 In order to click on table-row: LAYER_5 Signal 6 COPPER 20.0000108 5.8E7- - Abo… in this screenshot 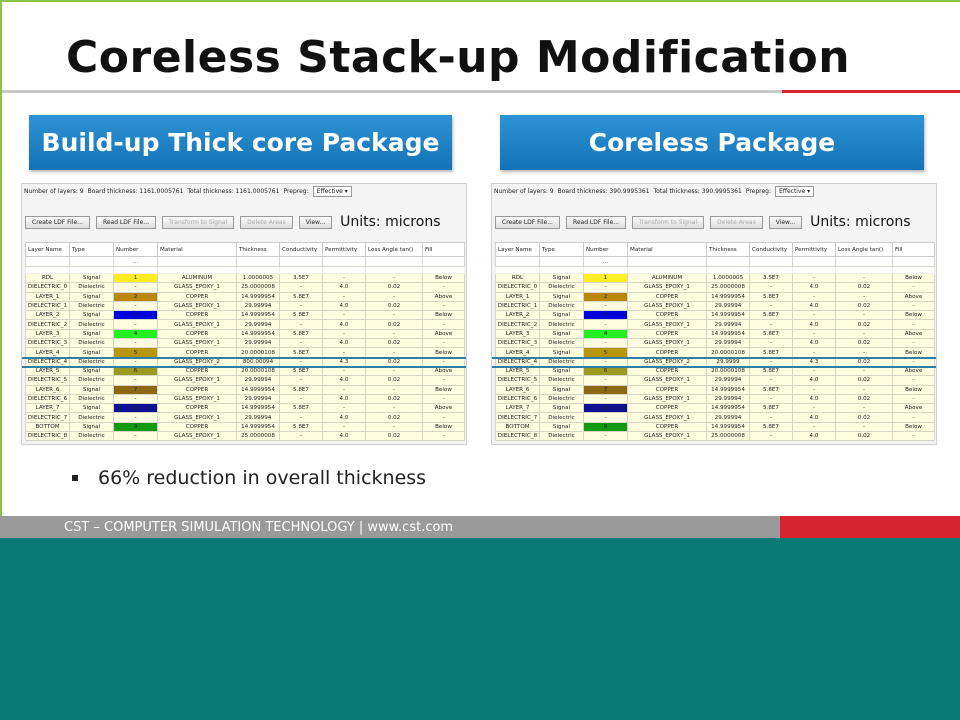, I will do `click(715, 371)`.